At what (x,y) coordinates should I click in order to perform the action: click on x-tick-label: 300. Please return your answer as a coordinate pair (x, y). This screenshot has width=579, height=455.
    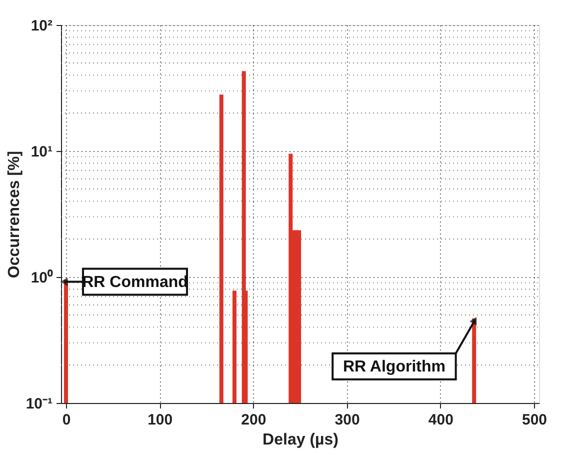
    Looking at the image, I should click on (347, 420).